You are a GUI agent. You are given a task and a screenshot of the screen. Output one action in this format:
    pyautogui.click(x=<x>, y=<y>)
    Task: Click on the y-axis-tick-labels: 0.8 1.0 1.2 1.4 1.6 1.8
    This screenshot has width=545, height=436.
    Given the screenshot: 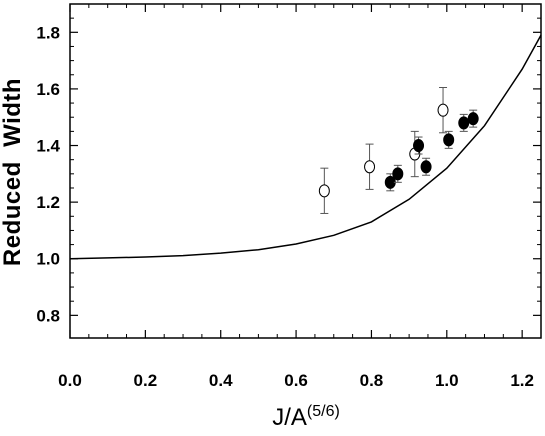 What is the action you would take?
    pyautogui.click(x=48, y=174)
    